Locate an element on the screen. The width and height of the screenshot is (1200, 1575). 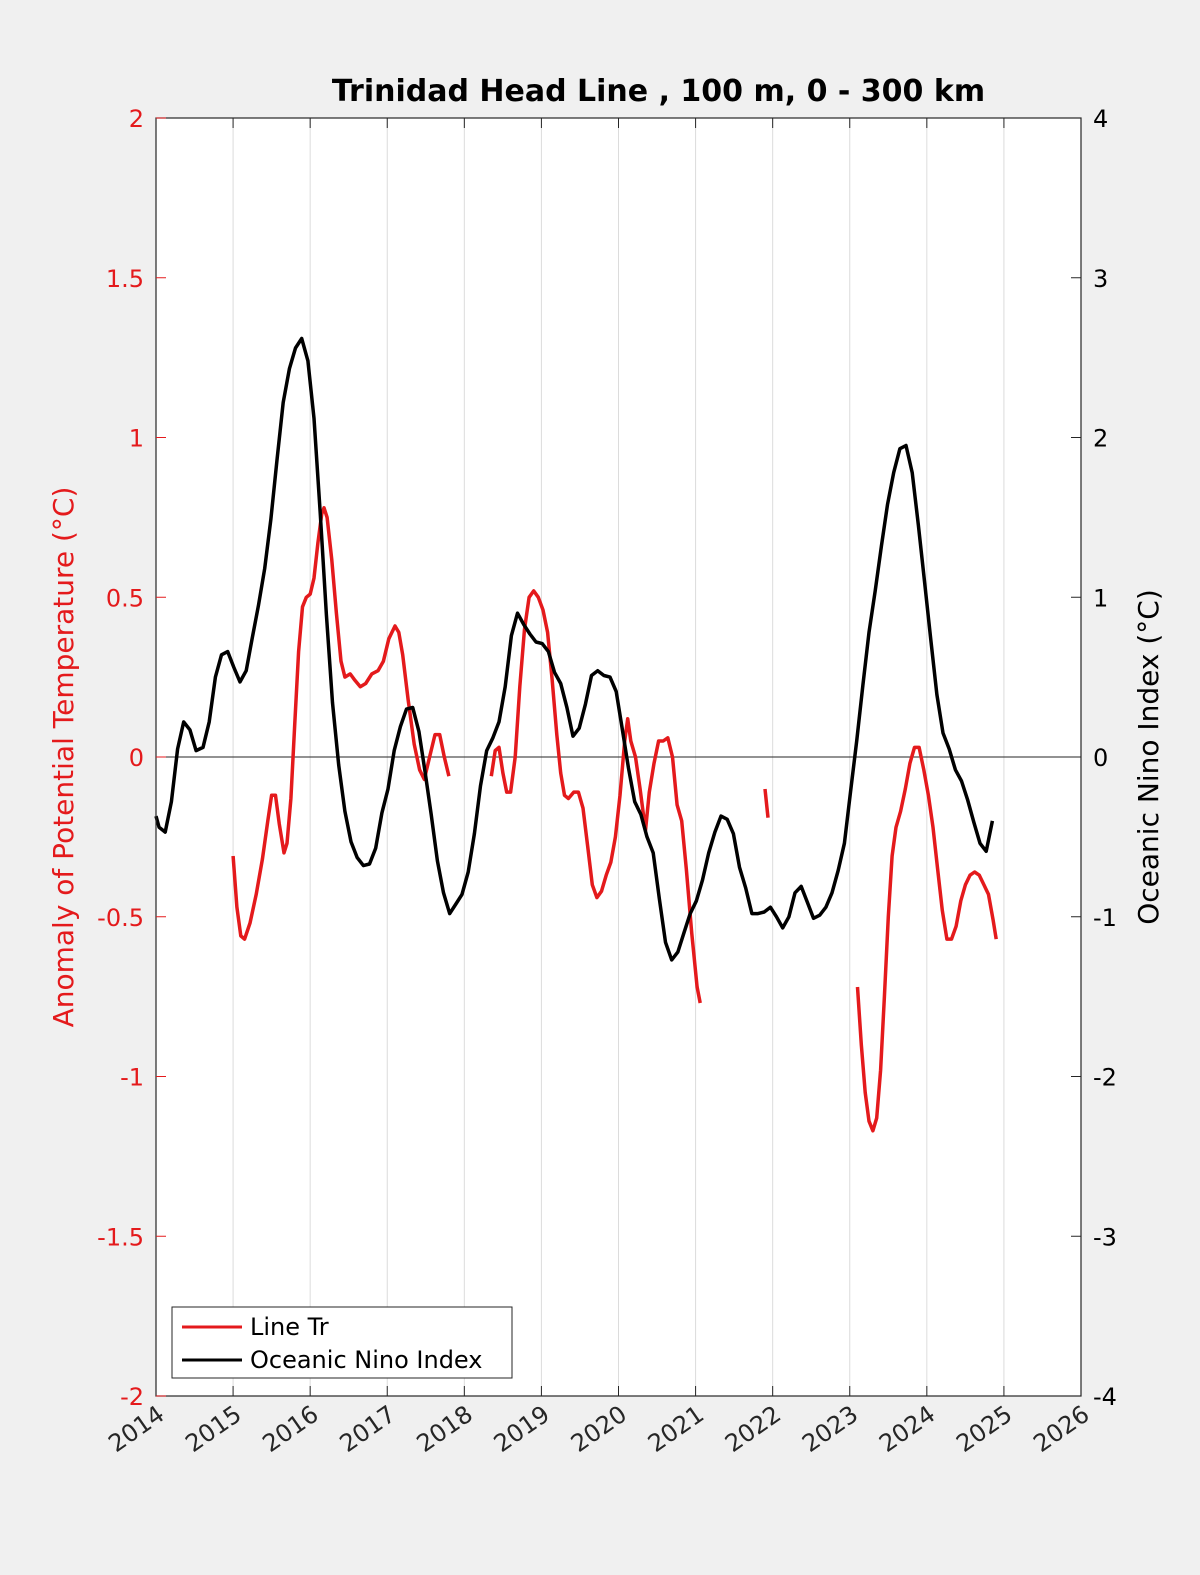
y-tick-label-left: -1 is located at coordinates (132, 1078).